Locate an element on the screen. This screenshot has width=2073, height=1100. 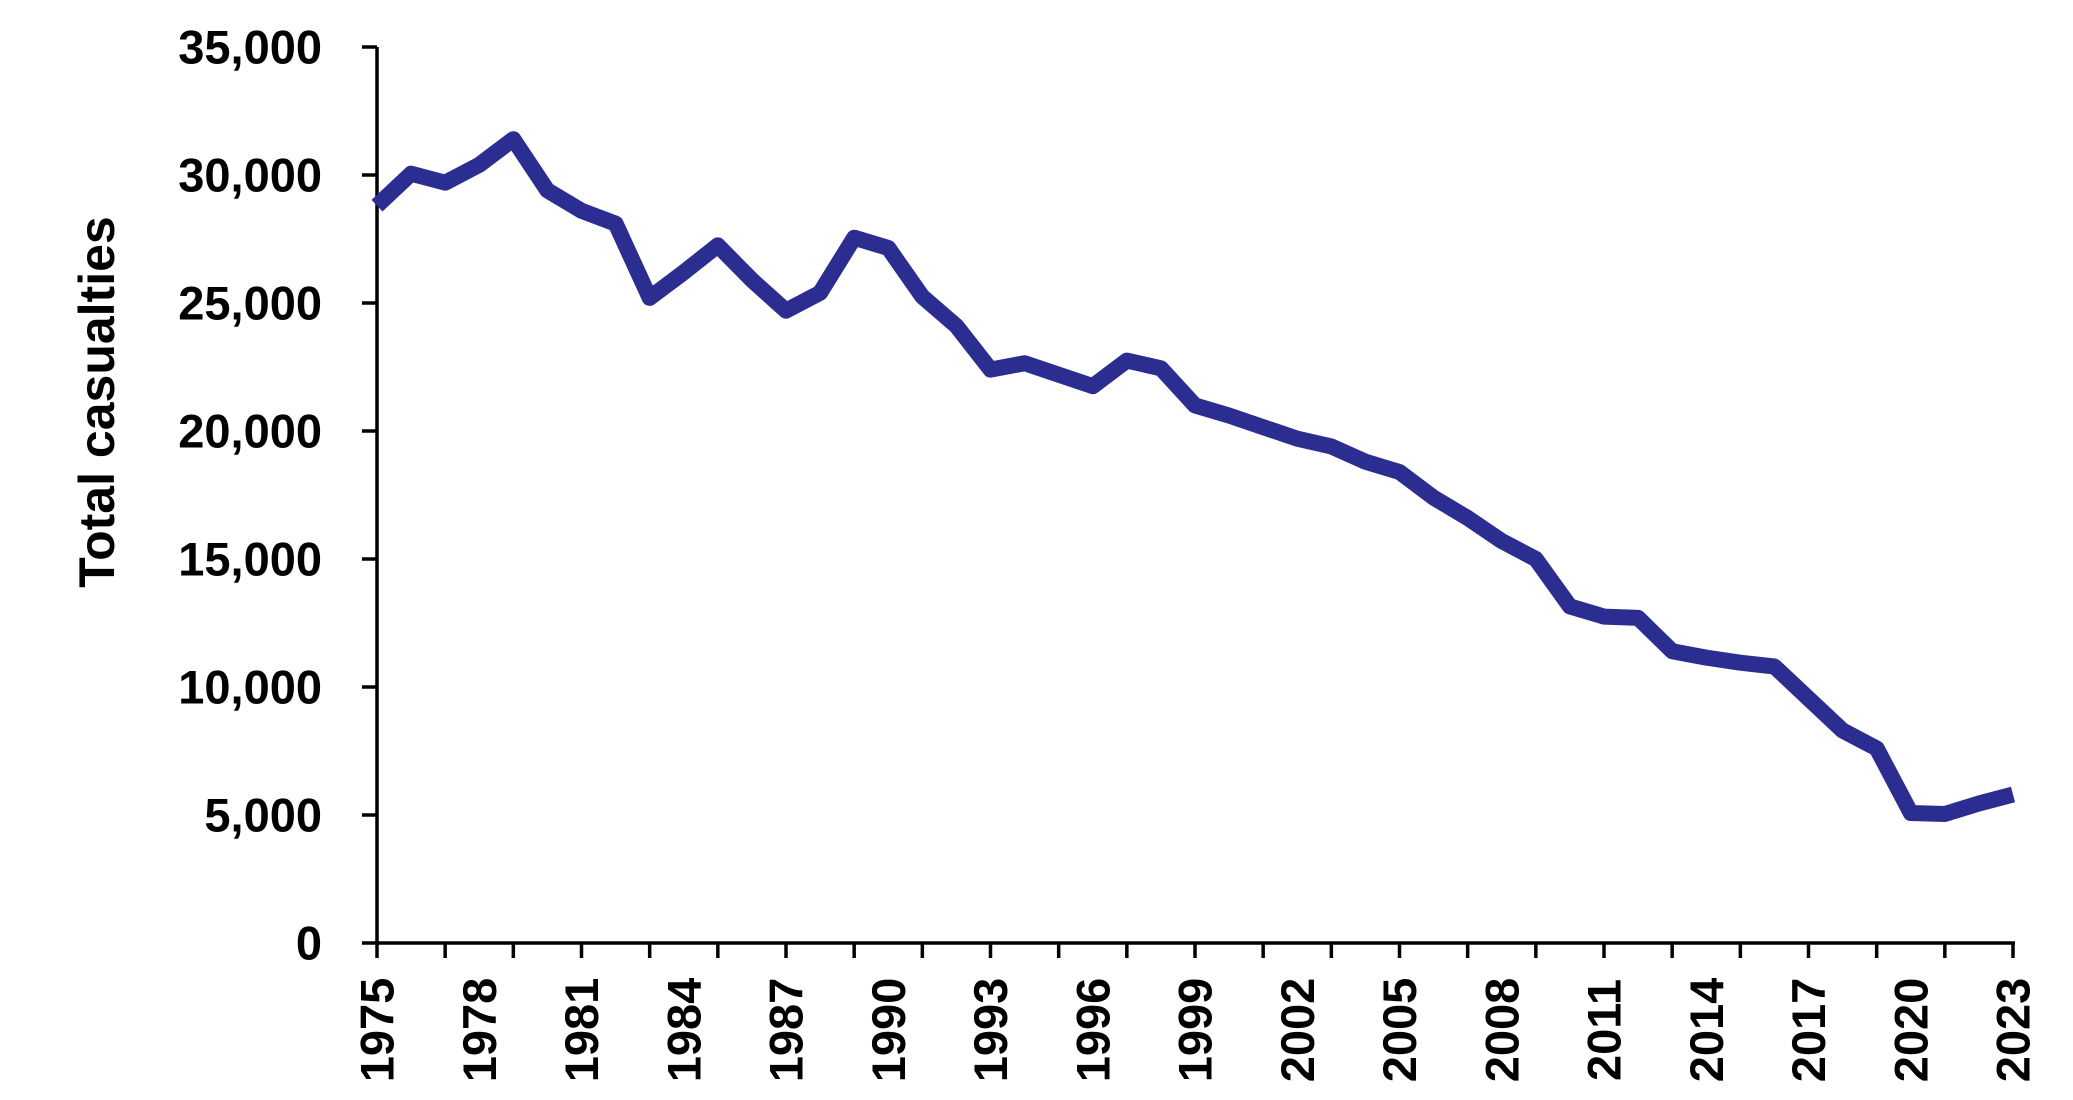
y-tick-label: 5,000 is located at coordinates (263, 815).